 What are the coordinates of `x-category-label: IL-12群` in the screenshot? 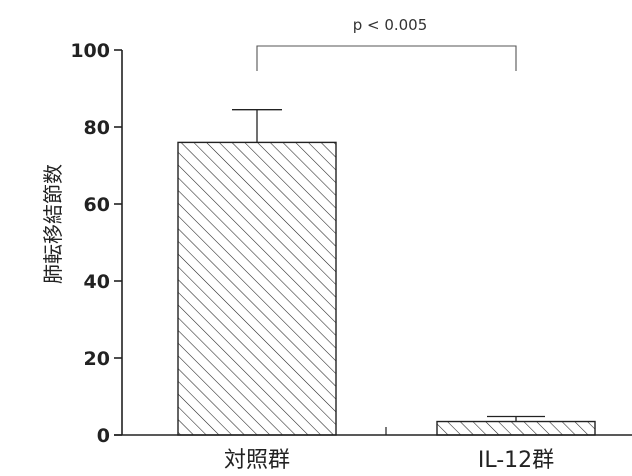 It's located at (516, 460).